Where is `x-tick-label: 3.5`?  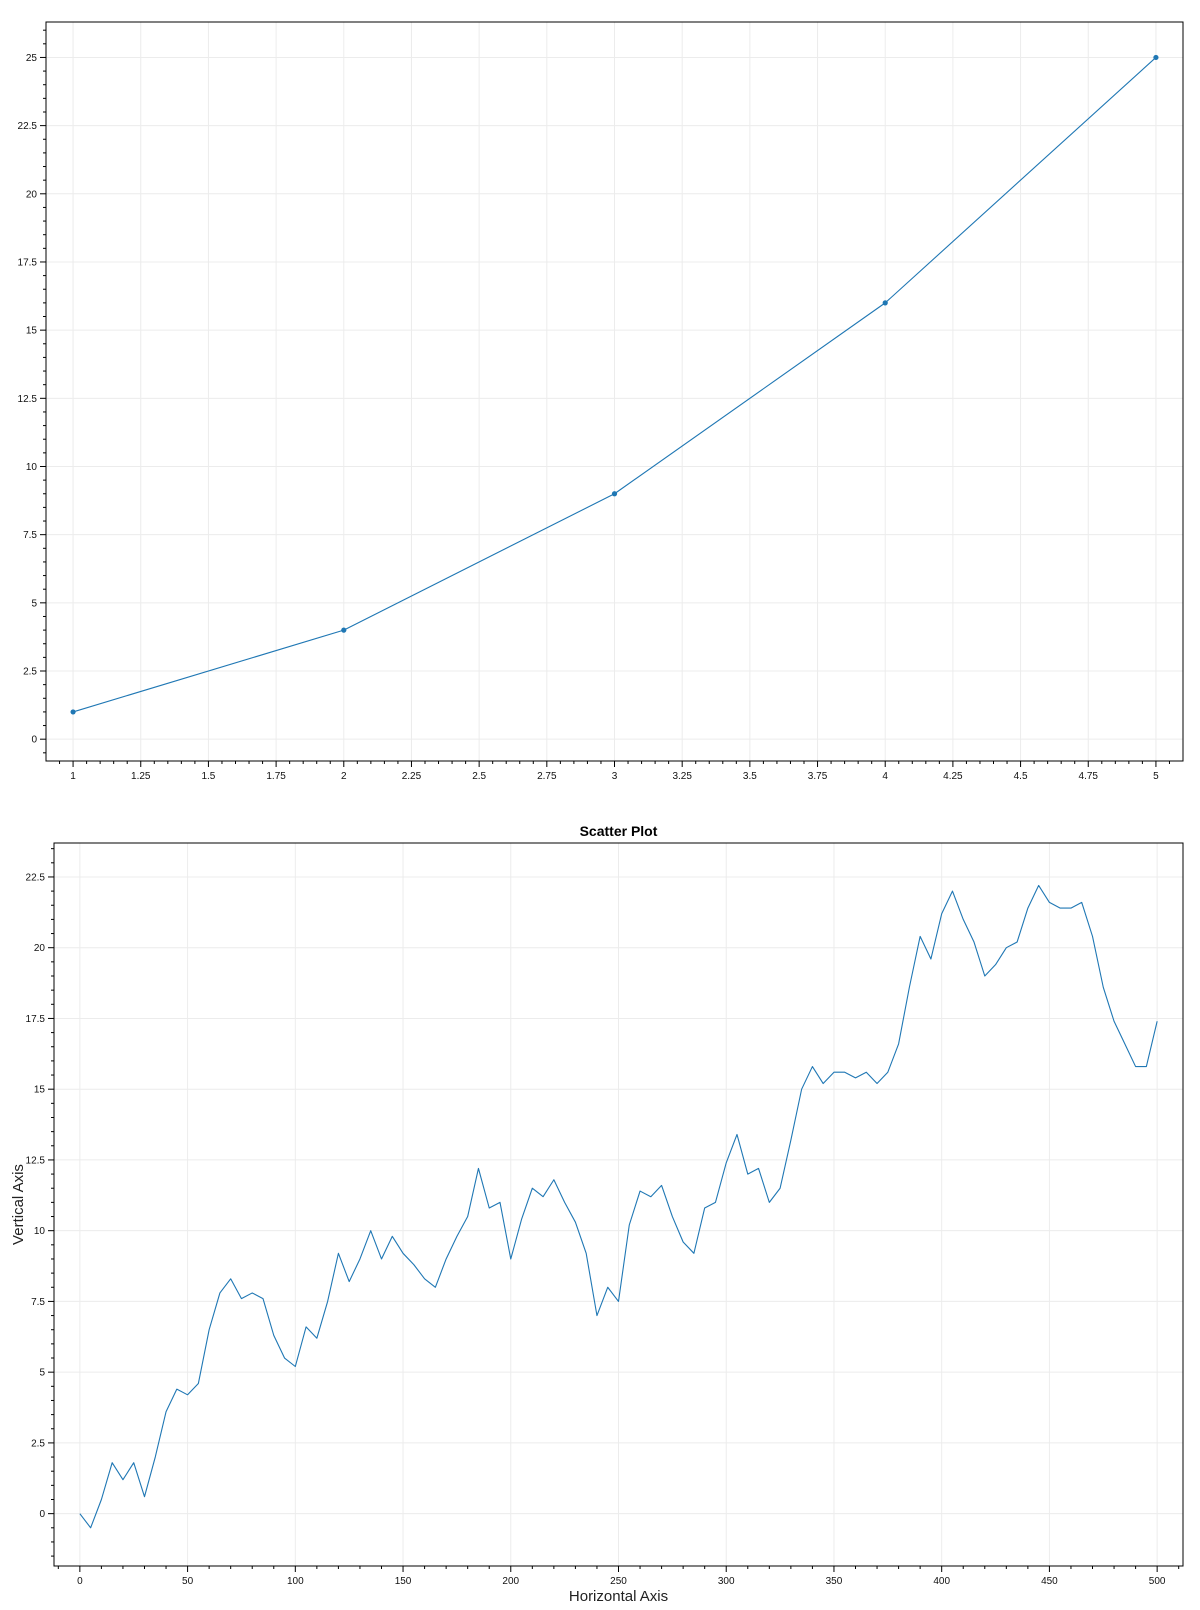 x-tick-label: 3.5 is located at coordinates (750, 776).